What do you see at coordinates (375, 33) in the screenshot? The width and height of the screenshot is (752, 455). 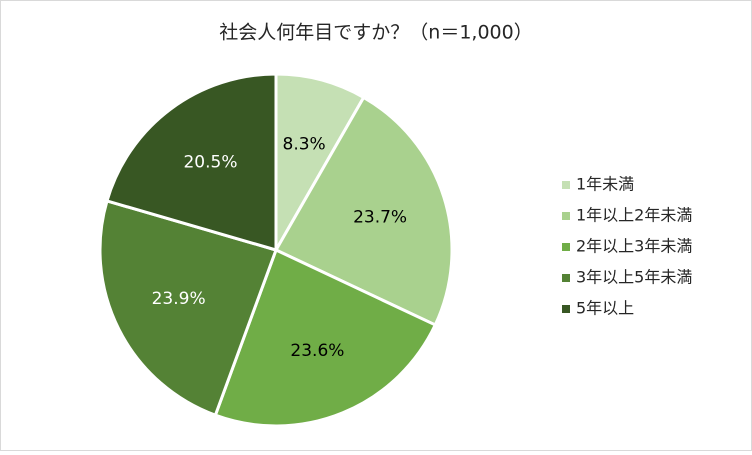 I see `chart-title: 社会人何年目ですか？（n＝1,000）` at bounding box center [375, 33].